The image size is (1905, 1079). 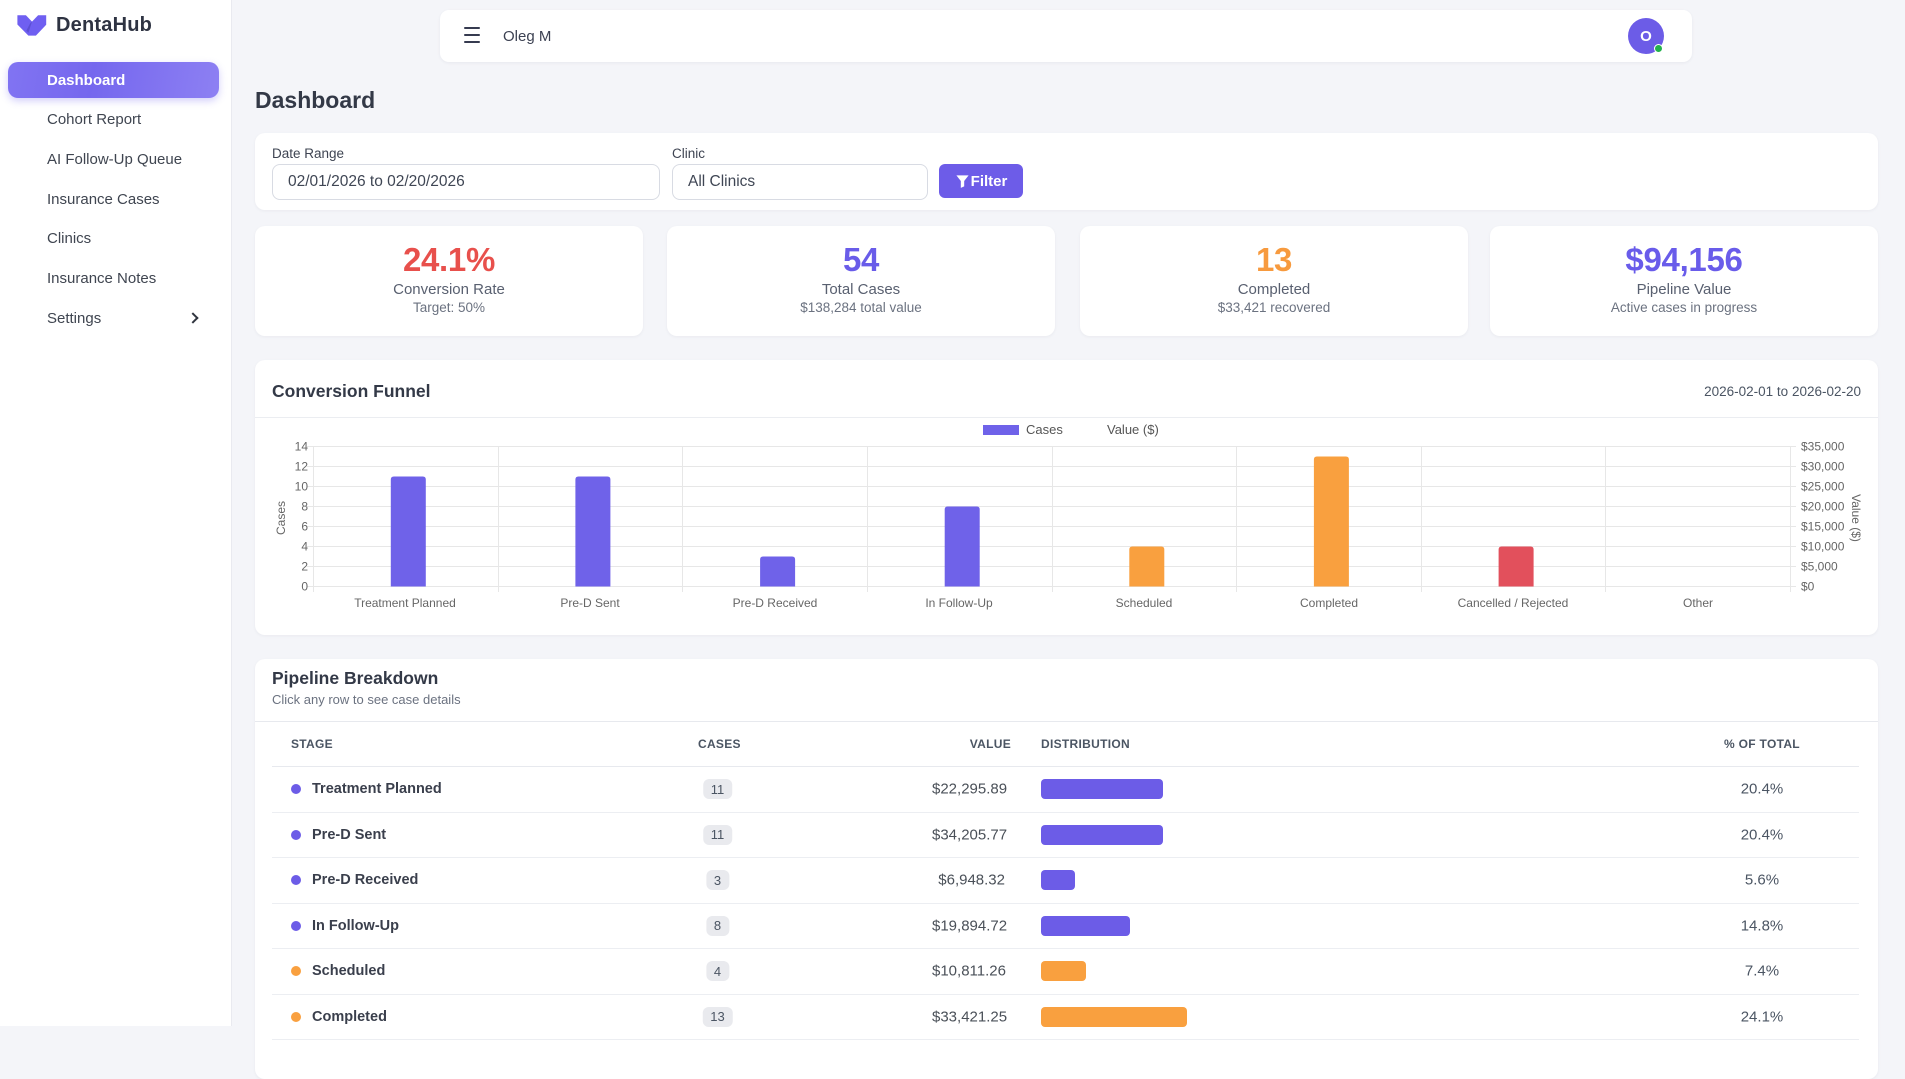 I want to click on svg-text: $10,000, so click(x=1823, y=547).